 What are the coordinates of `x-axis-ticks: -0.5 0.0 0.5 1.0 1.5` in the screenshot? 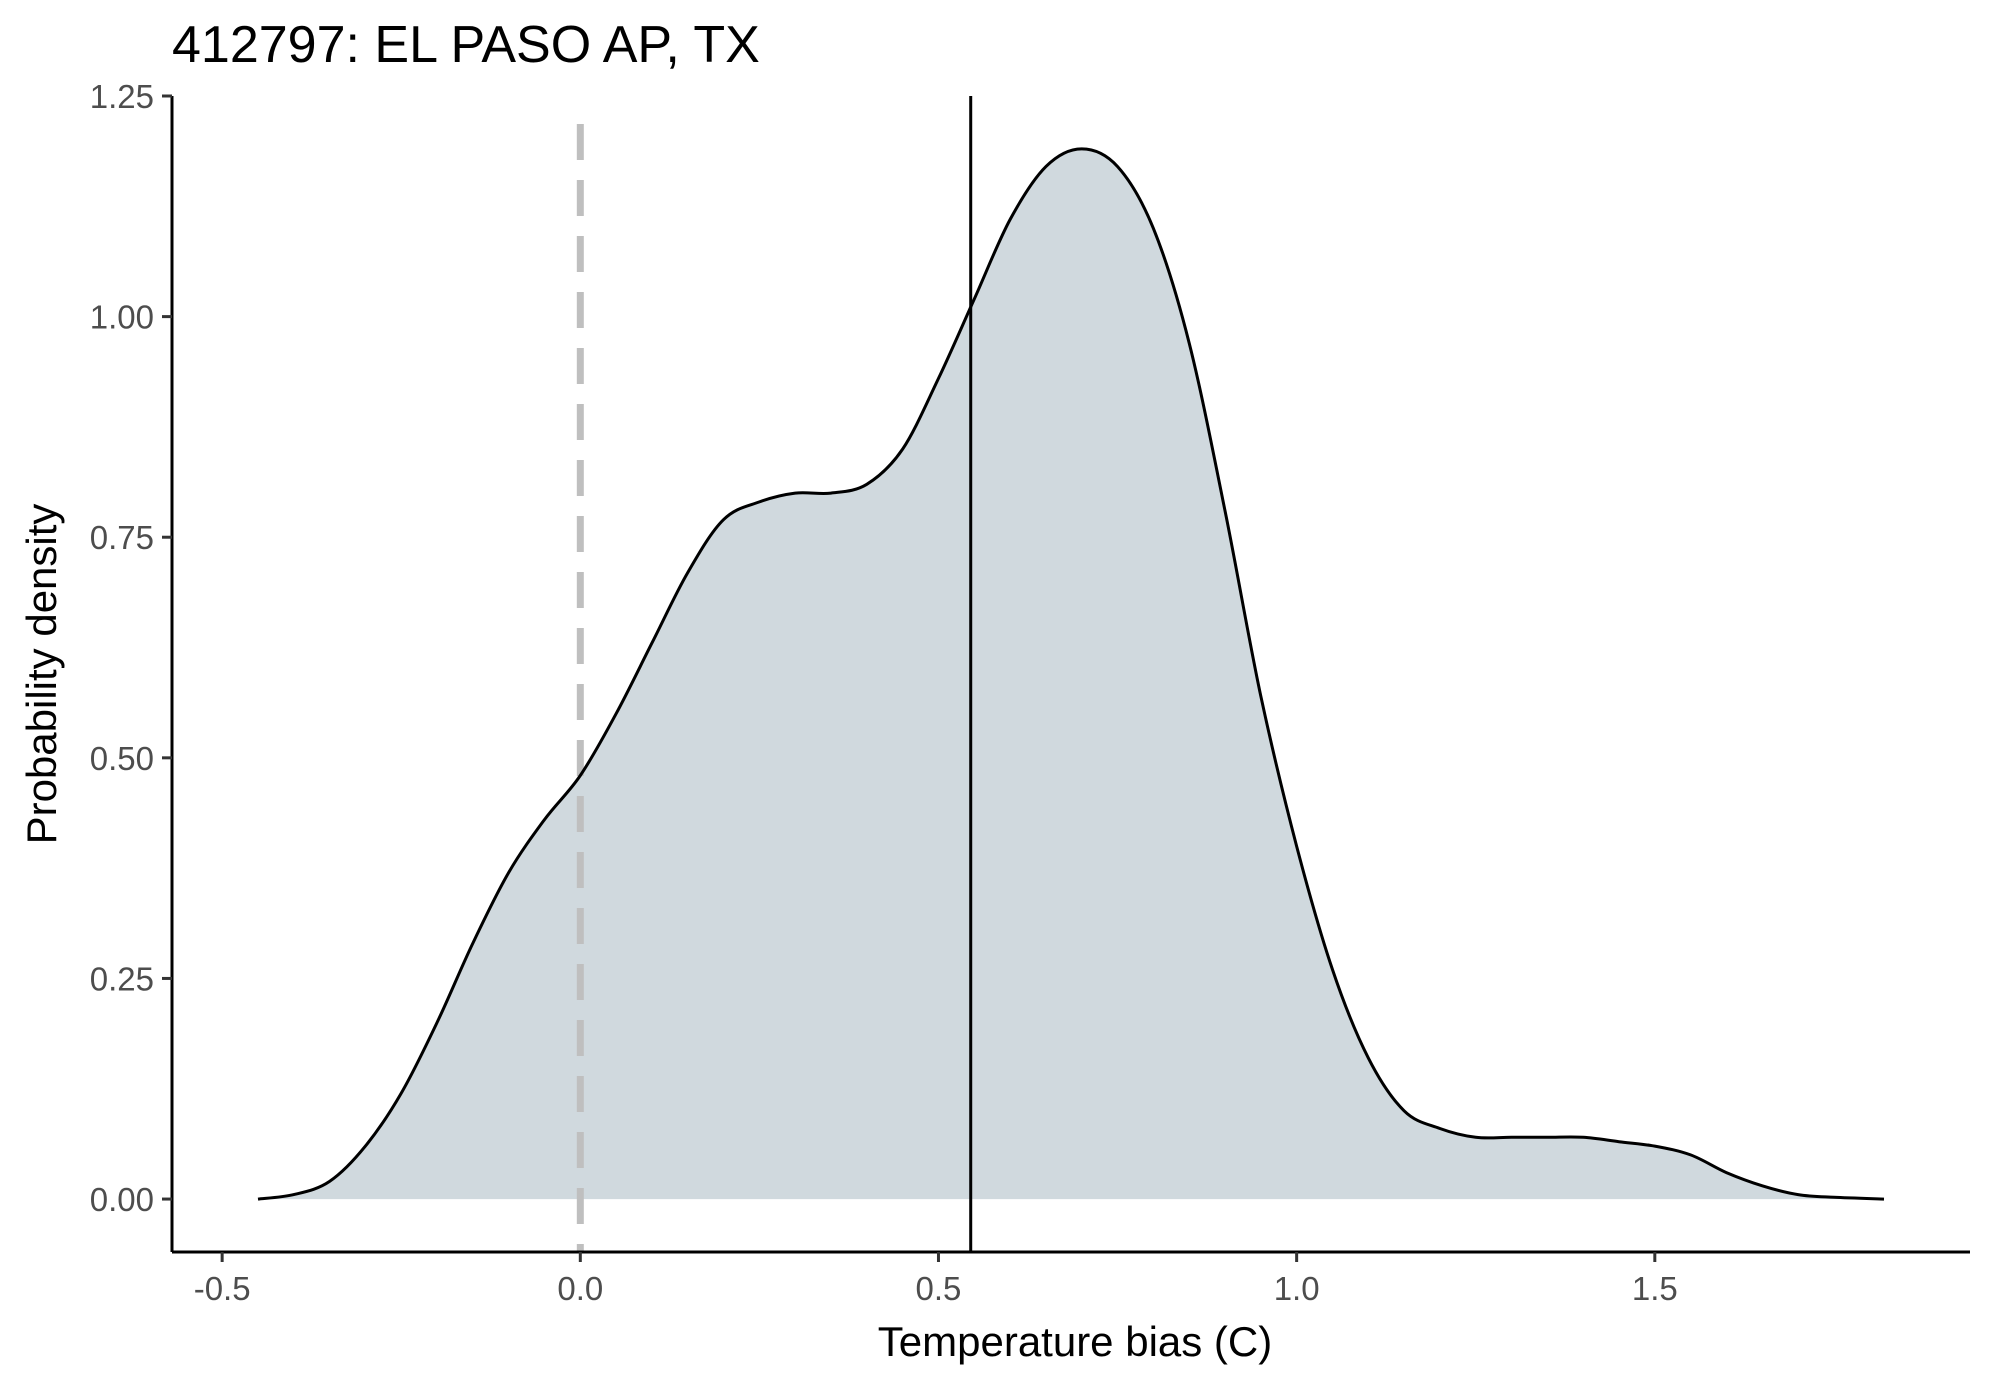 It's located at (936, 1279).